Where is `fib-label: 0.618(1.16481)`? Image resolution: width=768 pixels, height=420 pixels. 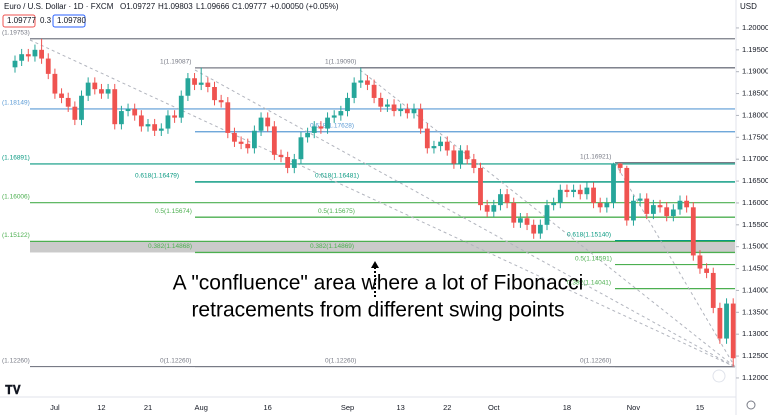 fib-label: 0.618(1.16481) is located at coordinates (337, 176).